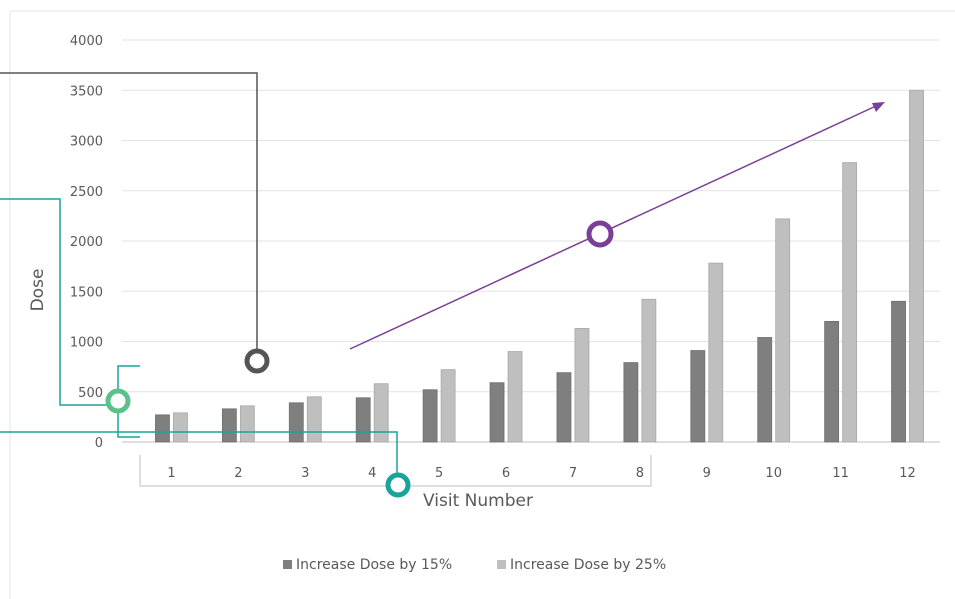  Describe the element at coordinates (506, 473) in the screenshot. I see `x-tick-label: 6` at that location.